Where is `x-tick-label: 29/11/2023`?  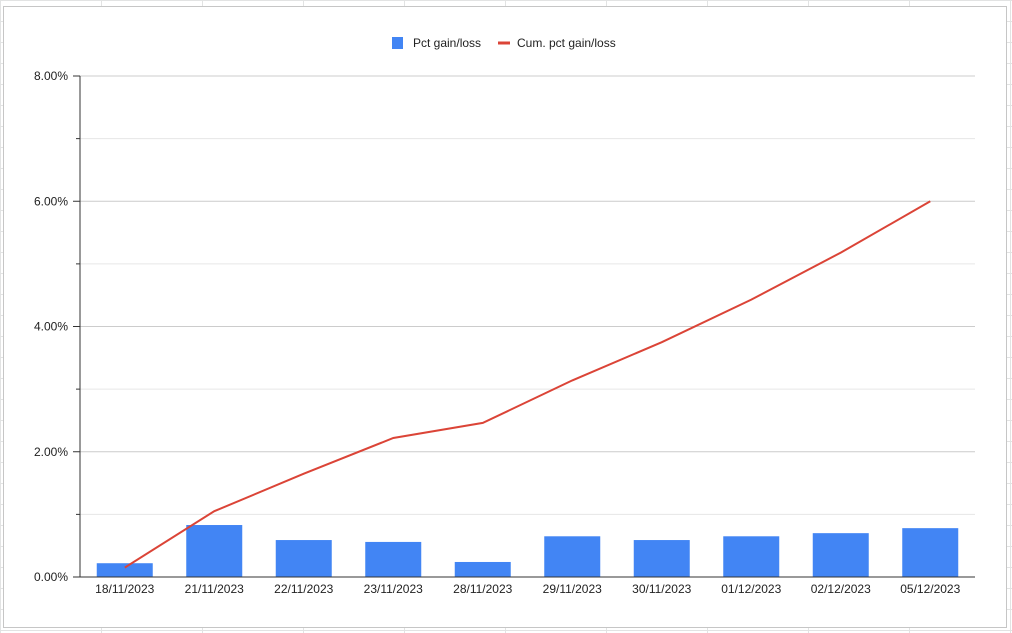 x-tick-label: 29/11/2023 is located at coordinates (572, 589).